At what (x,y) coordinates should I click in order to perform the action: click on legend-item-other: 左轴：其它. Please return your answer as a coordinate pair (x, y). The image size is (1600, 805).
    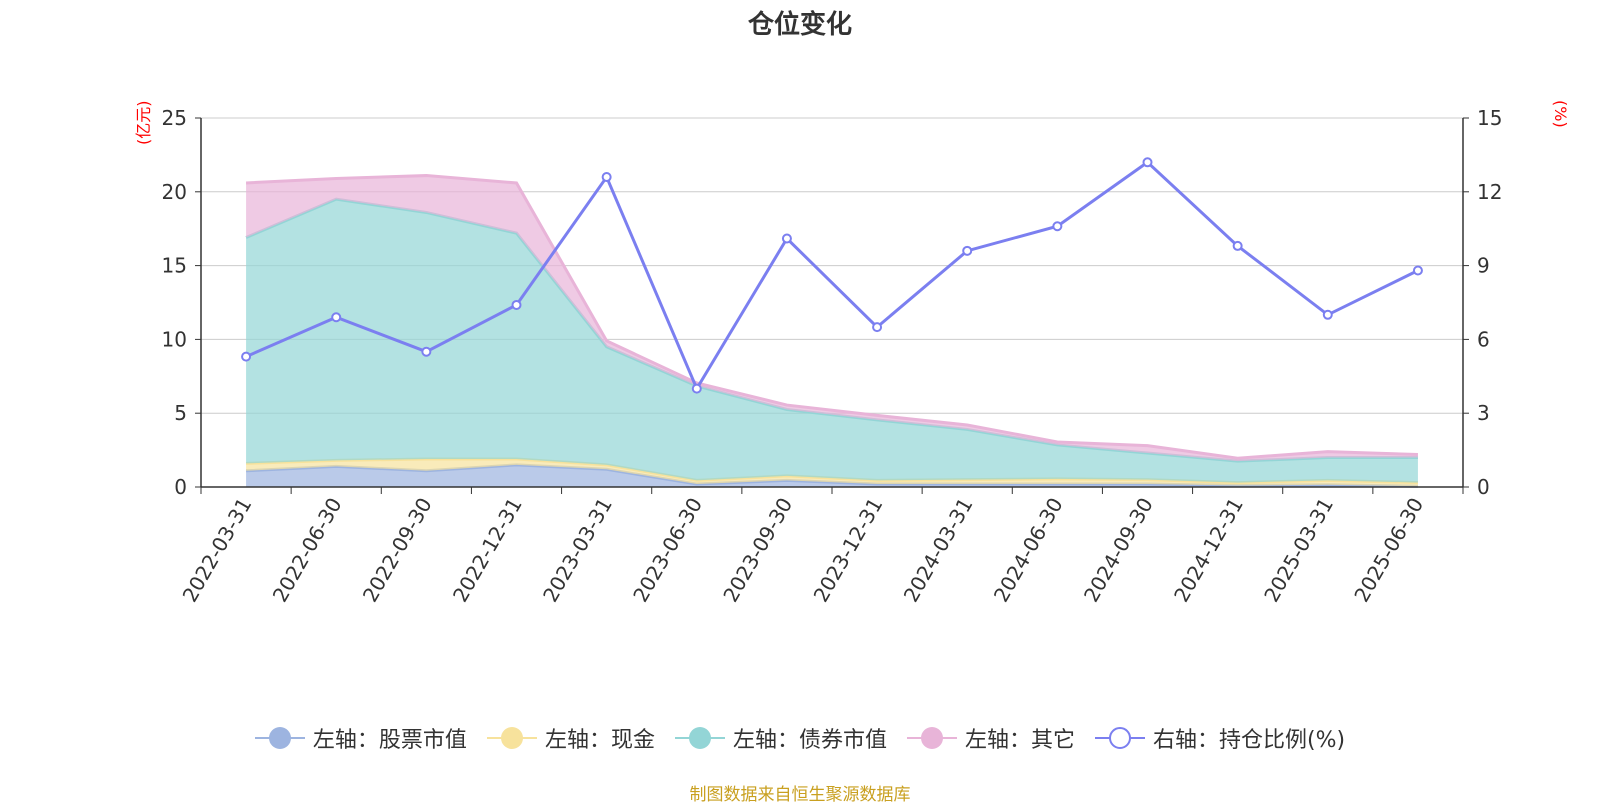
    Looking at the image, I should click on (990, 738).